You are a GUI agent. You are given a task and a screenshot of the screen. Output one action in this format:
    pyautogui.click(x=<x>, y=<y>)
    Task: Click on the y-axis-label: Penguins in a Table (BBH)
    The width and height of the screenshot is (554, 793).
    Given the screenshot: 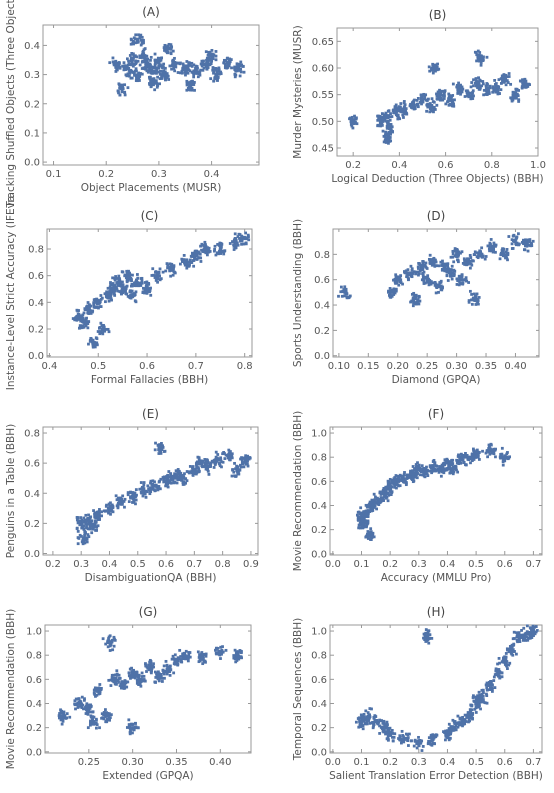 What is the action you would take?
    pyautogui.click(x=11, y=491)
    